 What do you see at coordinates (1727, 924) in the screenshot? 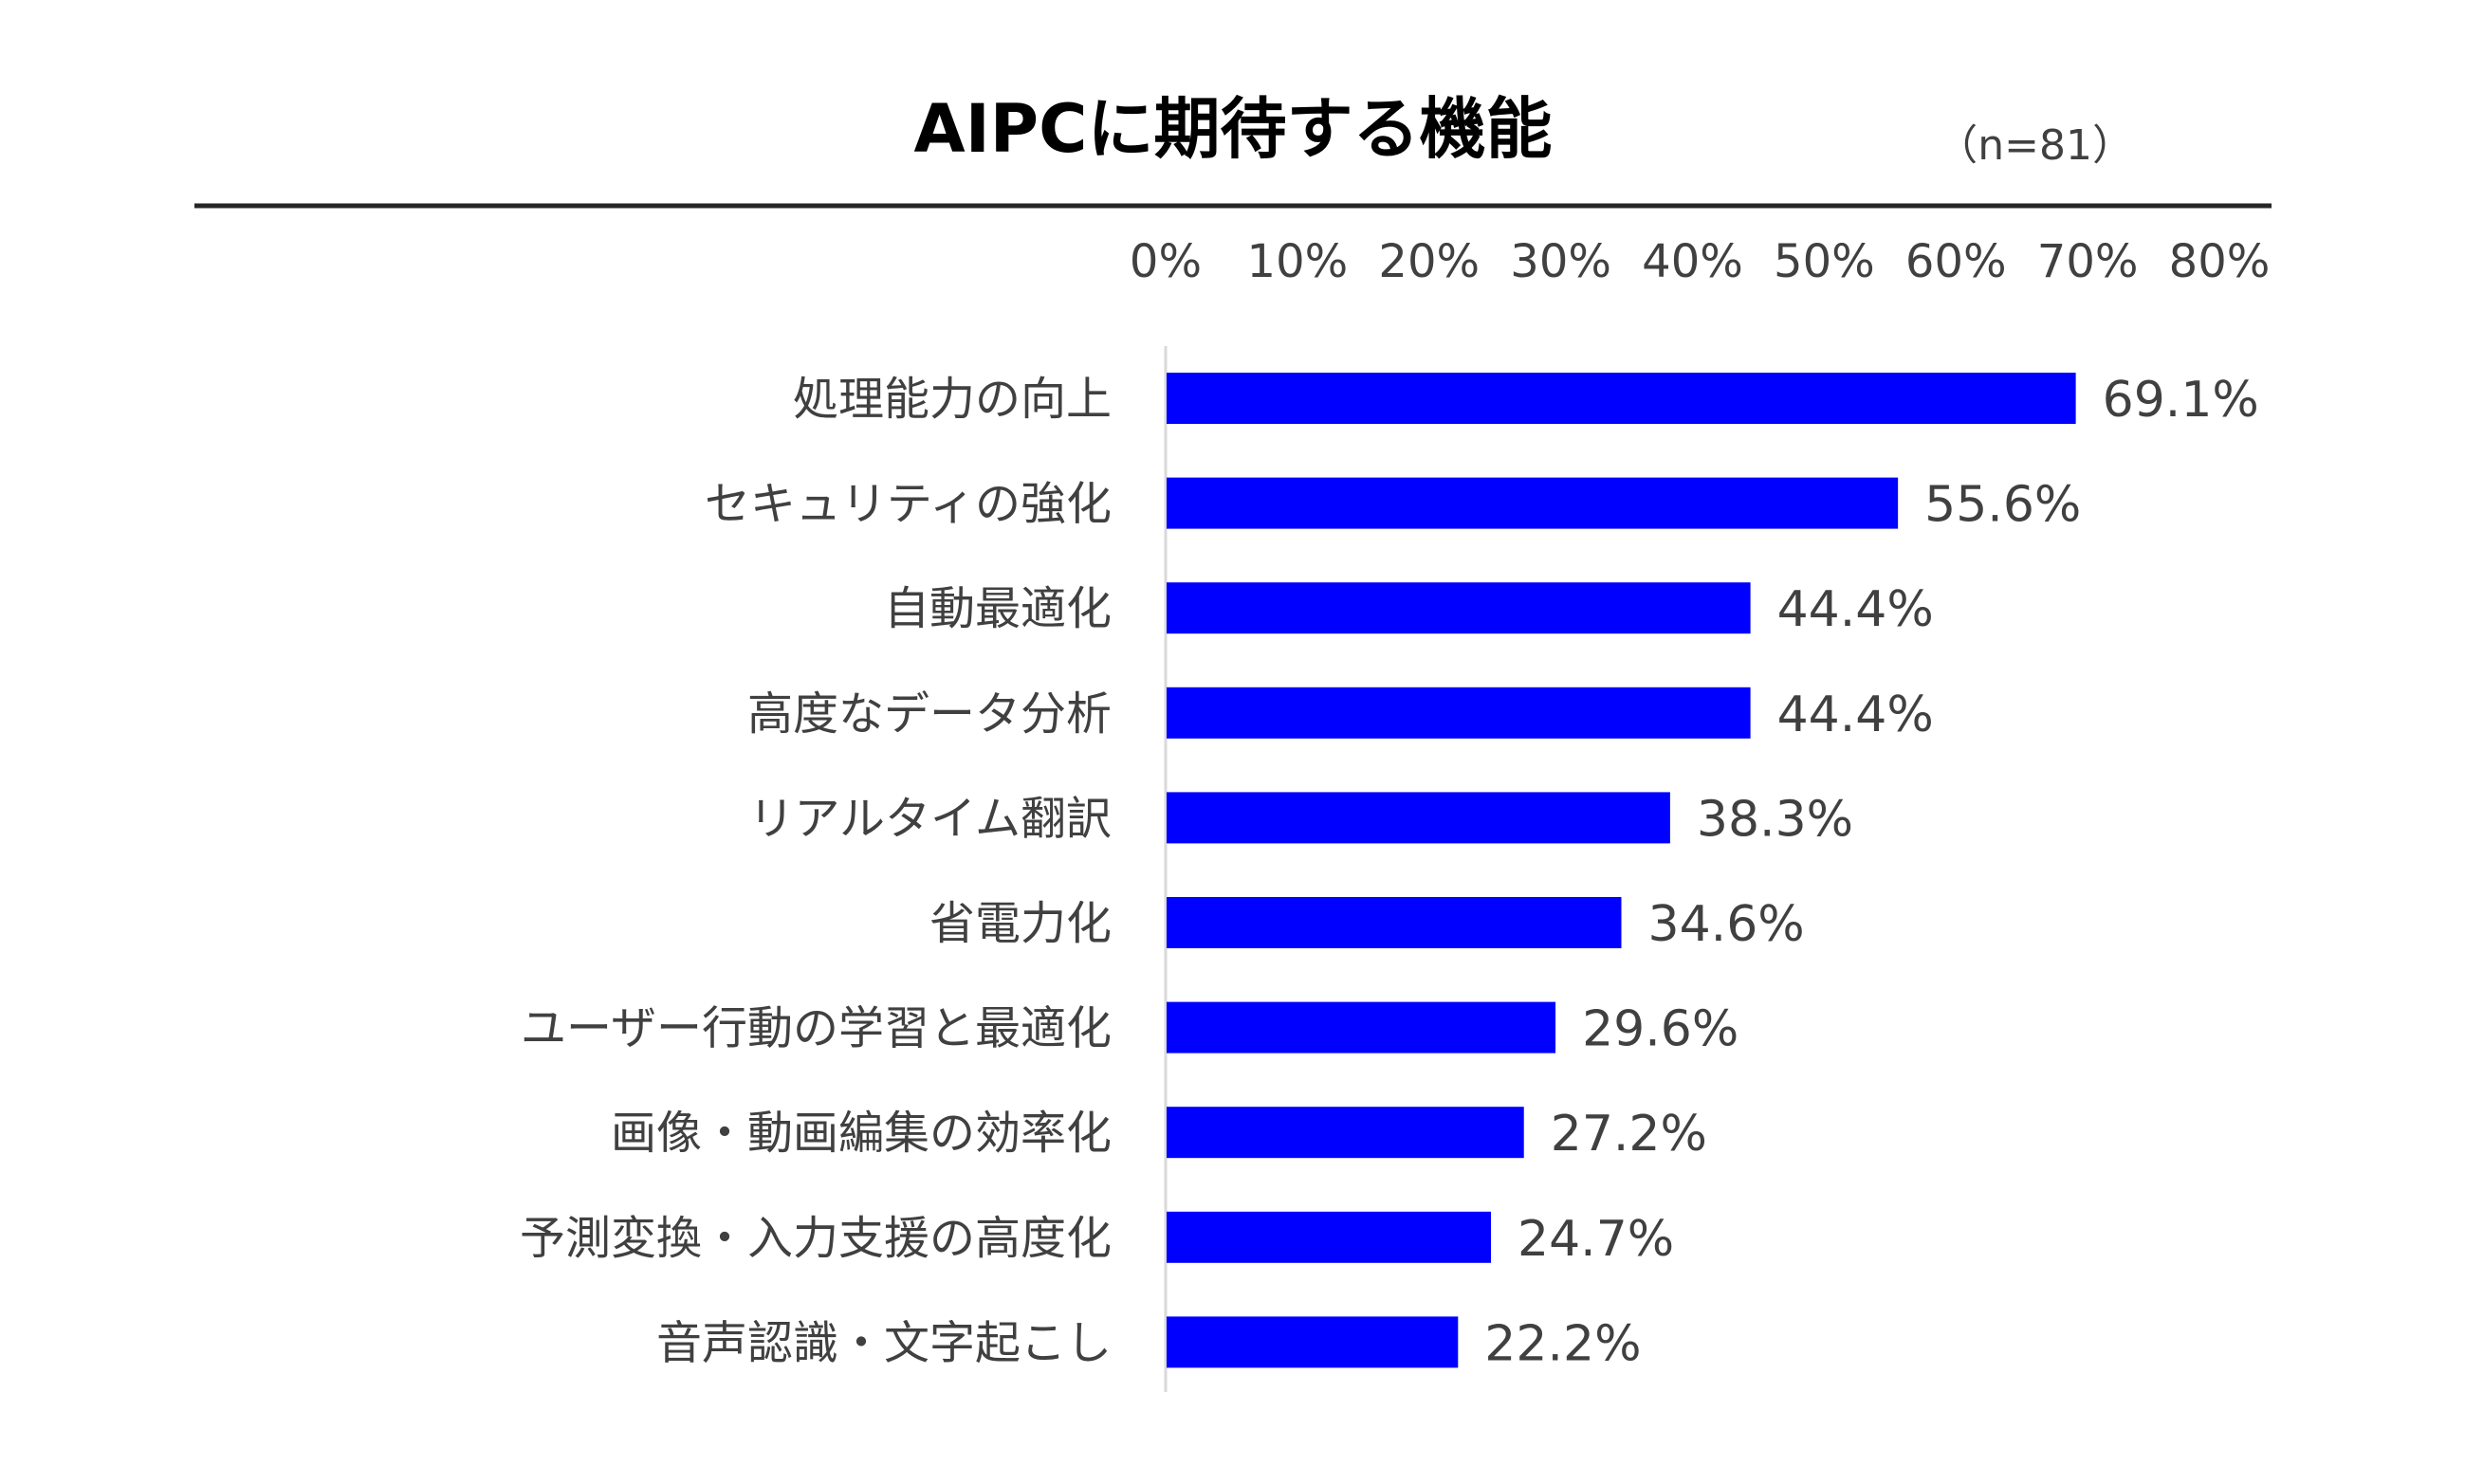
I see `data-label: 34.6%` at bounding box center [1727, 924].